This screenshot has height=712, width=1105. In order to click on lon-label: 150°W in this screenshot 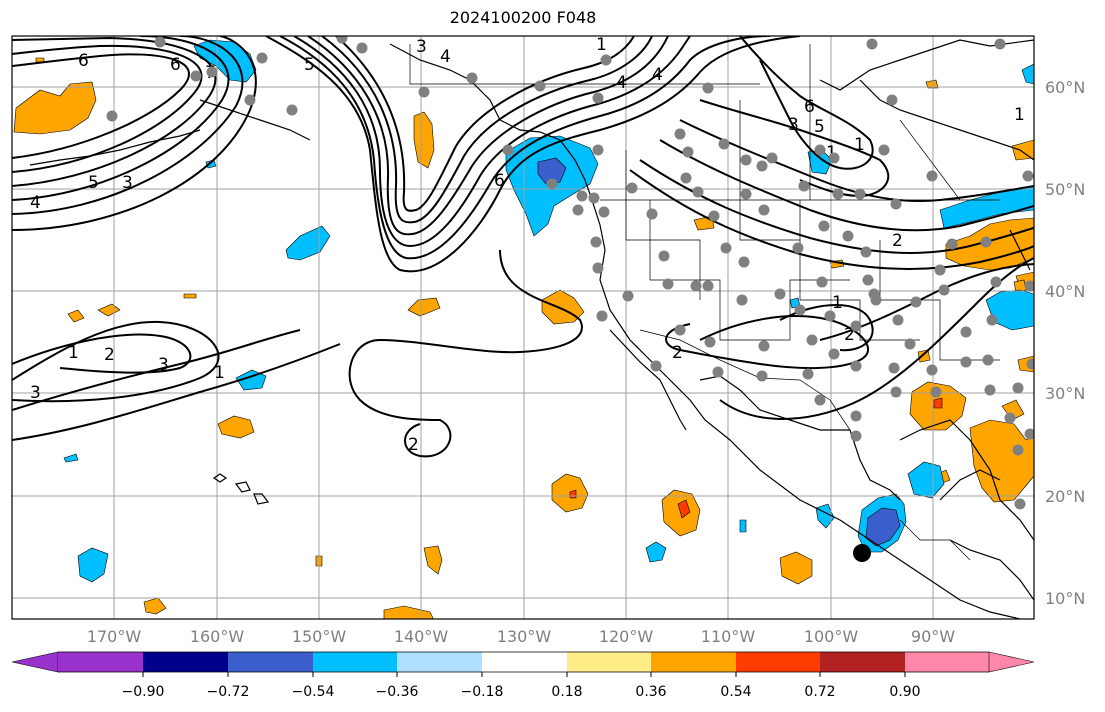, I will do `click(319, 636)`.